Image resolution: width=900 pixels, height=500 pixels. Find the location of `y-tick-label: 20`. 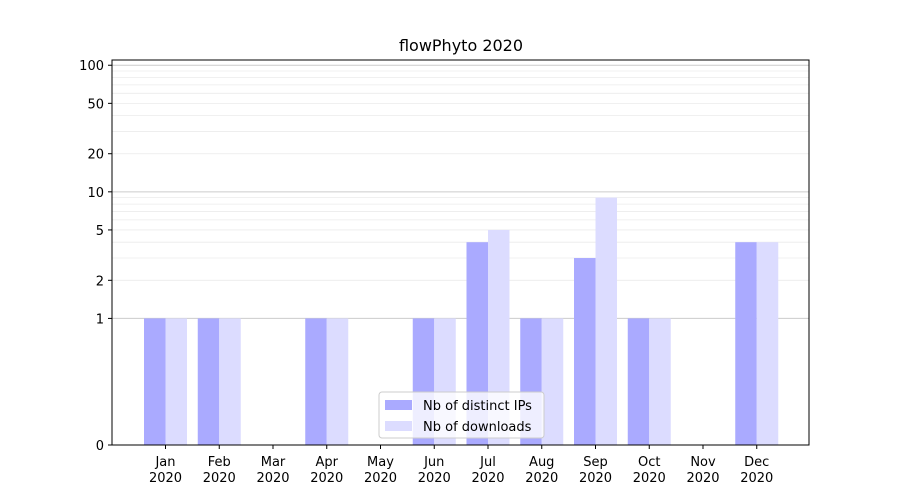

y-tick-label: 20 is located at coordinates (95, 155).